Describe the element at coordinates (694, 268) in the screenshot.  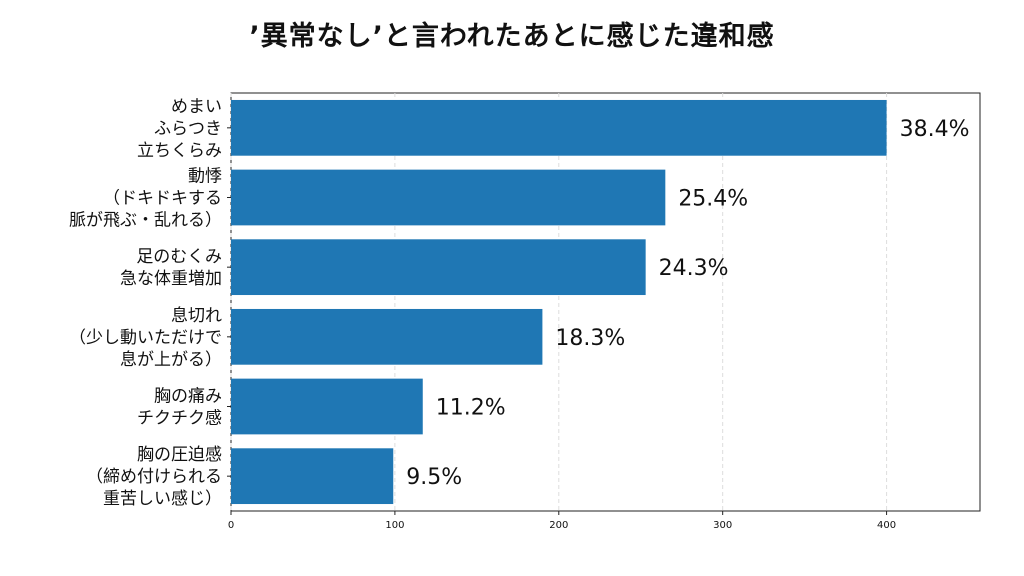
I see `data-label: 24.3%` at that location.